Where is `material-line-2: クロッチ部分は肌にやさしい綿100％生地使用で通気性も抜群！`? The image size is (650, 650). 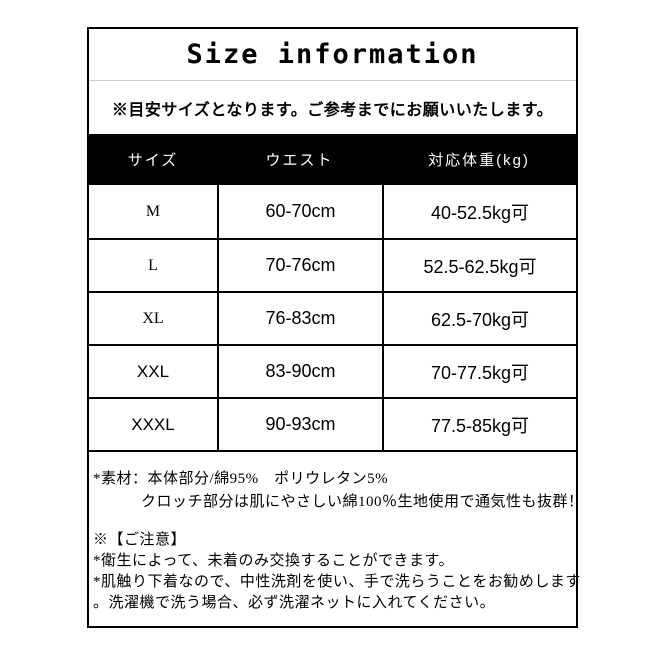
material-line-2: クロッチ部分は肌にやさしい綿100％生地使用で通気性も抜群！ is located at coordinates (362, 502).